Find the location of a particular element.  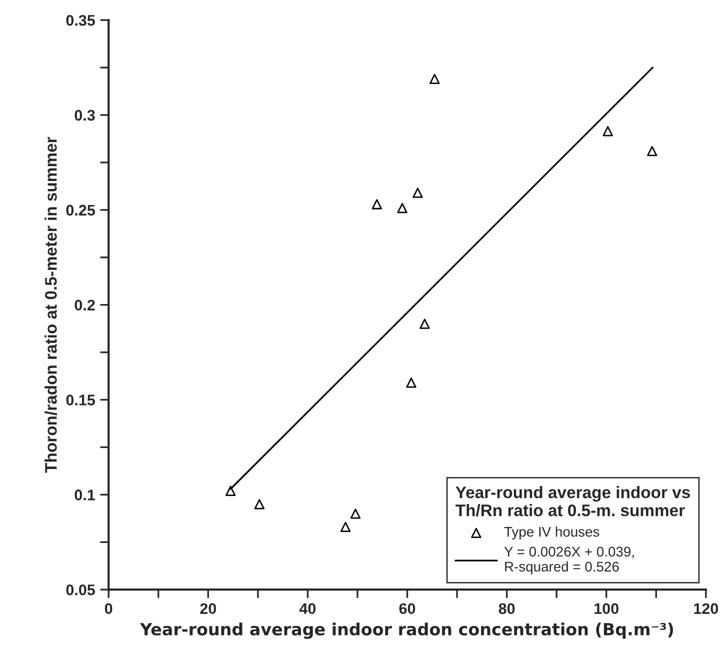

x-tick-label: 100 is located at coordinates (606, 608).